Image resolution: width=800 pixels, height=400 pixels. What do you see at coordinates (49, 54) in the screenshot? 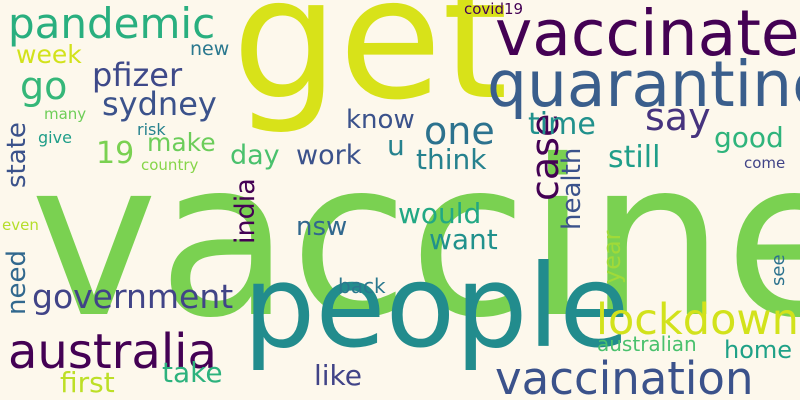
I see `word-week: week` at bounding box center [49, 54].